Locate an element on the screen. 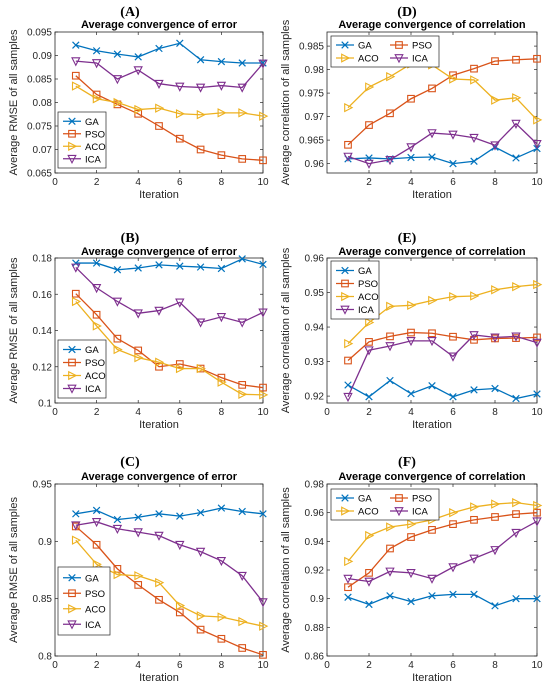 Image resolution: width=550 pixels, height=697 pixels. y-tick-label: 0.98 is located at coordinates (315, 70).